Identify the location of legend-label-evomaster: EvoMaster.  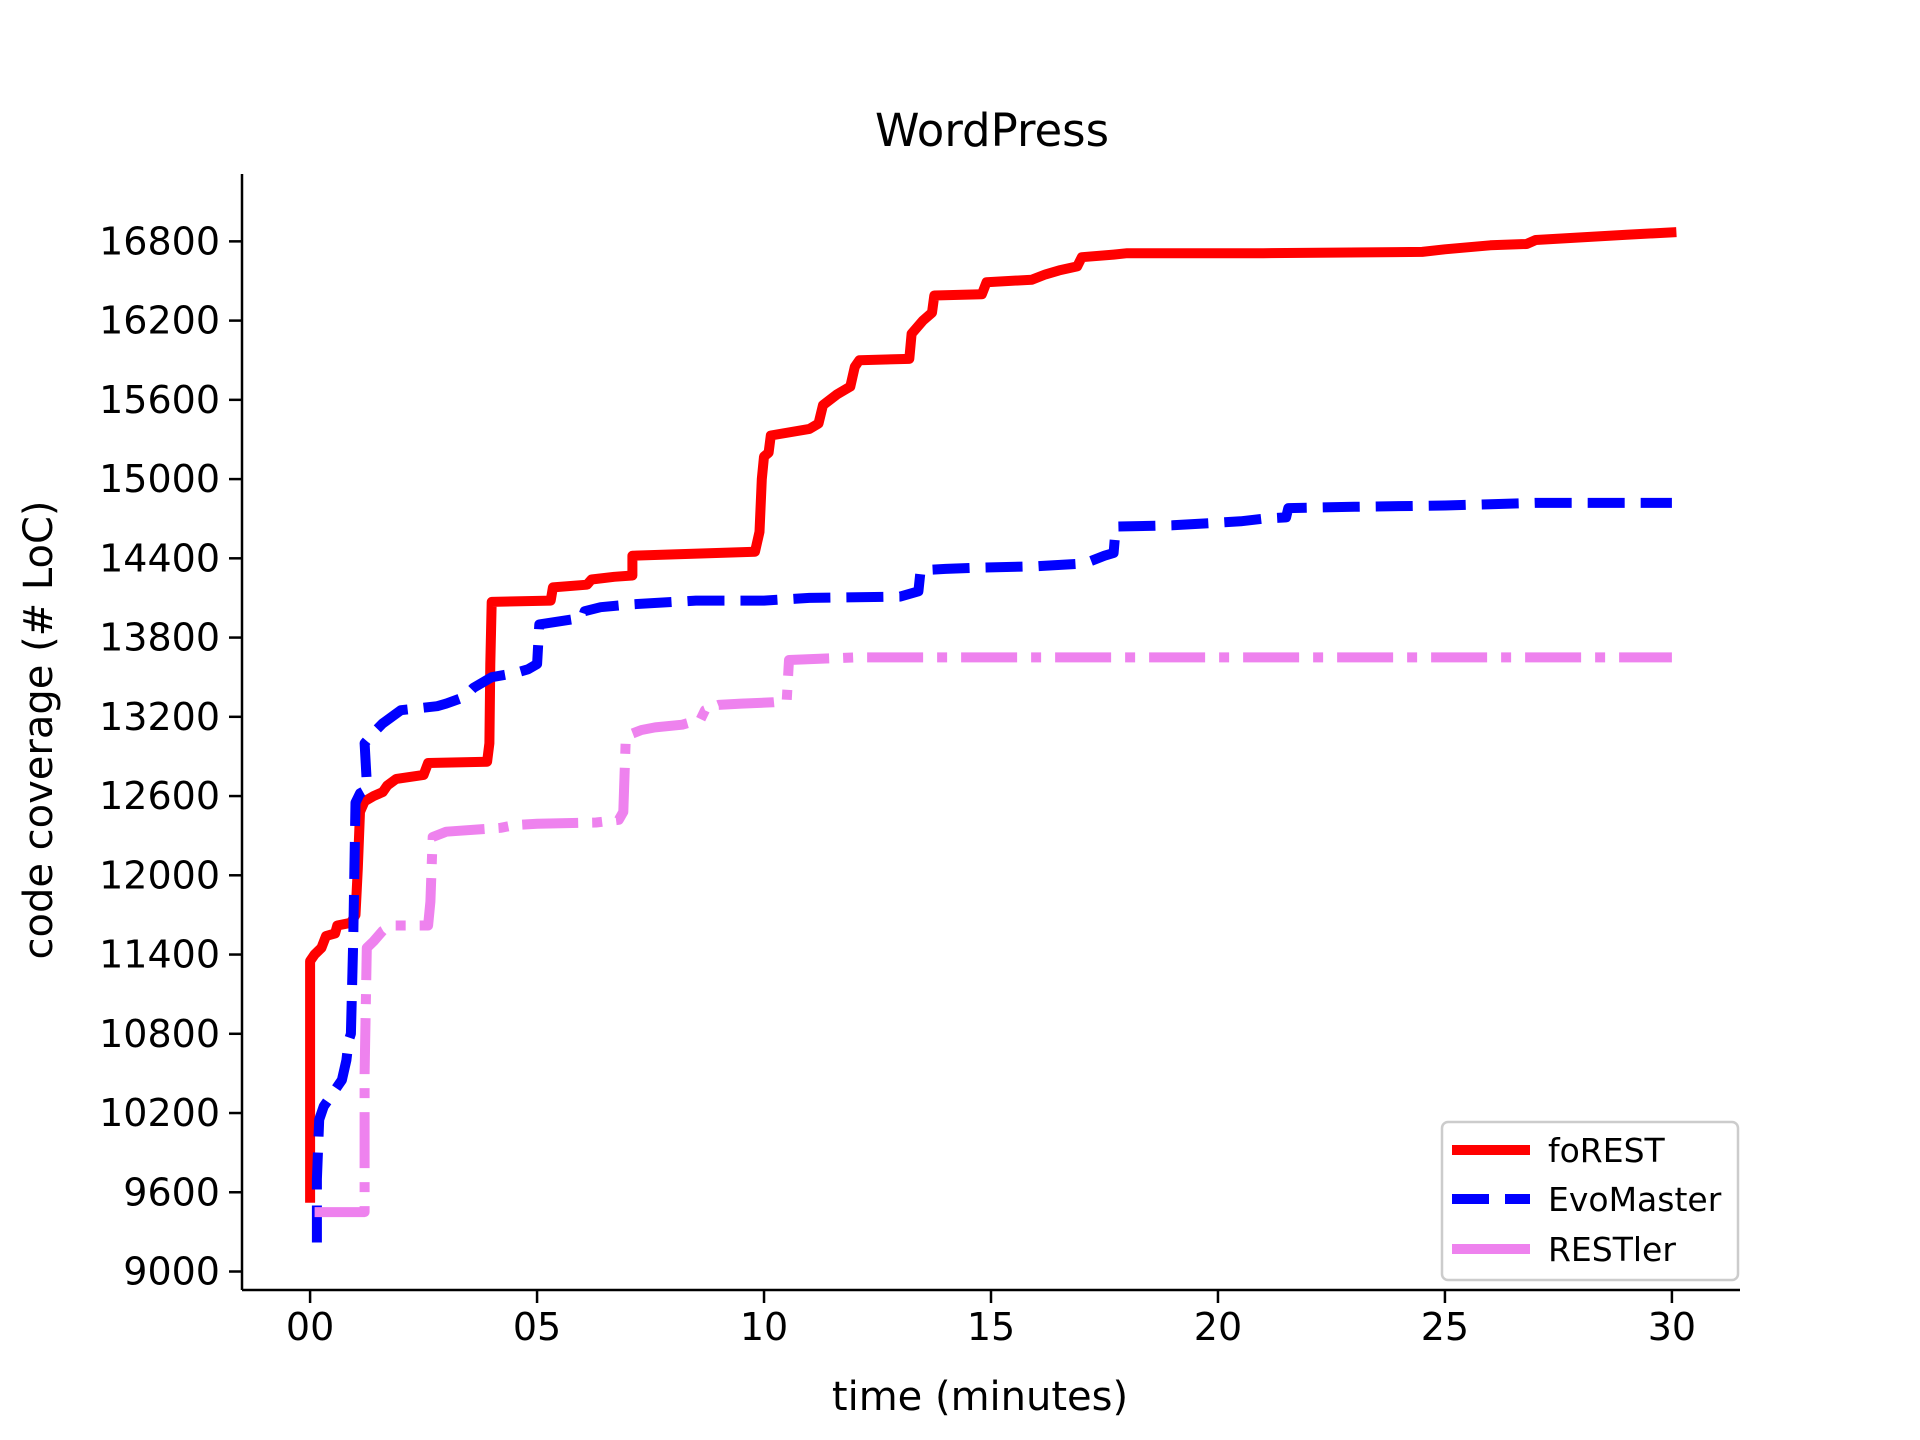
(1635, 1199).